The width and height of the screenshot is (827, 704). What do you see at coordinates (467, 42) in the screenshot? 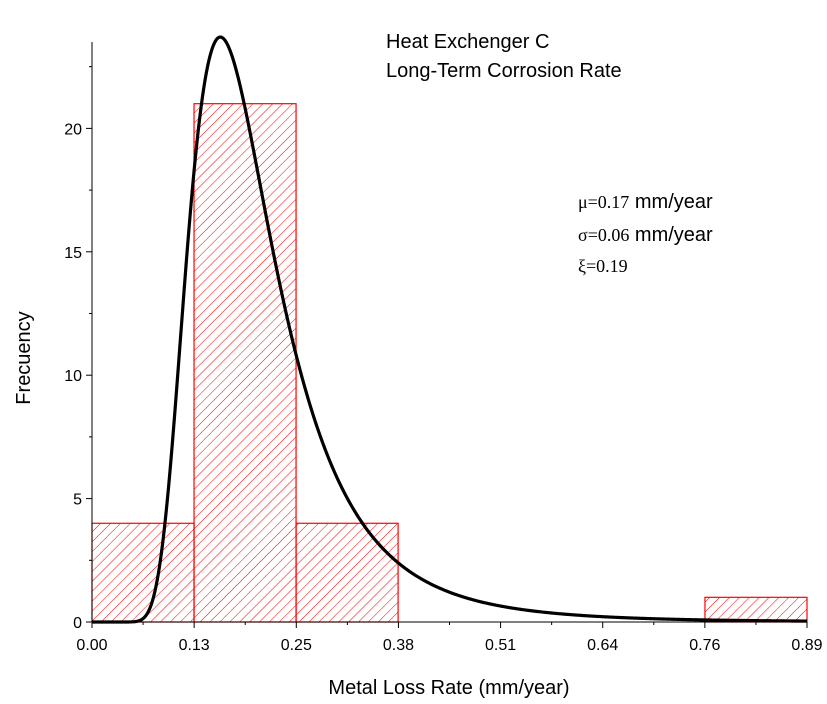
I see `chart-title-line-1: Heat Exchenger C` at bounding box center [467, 42].